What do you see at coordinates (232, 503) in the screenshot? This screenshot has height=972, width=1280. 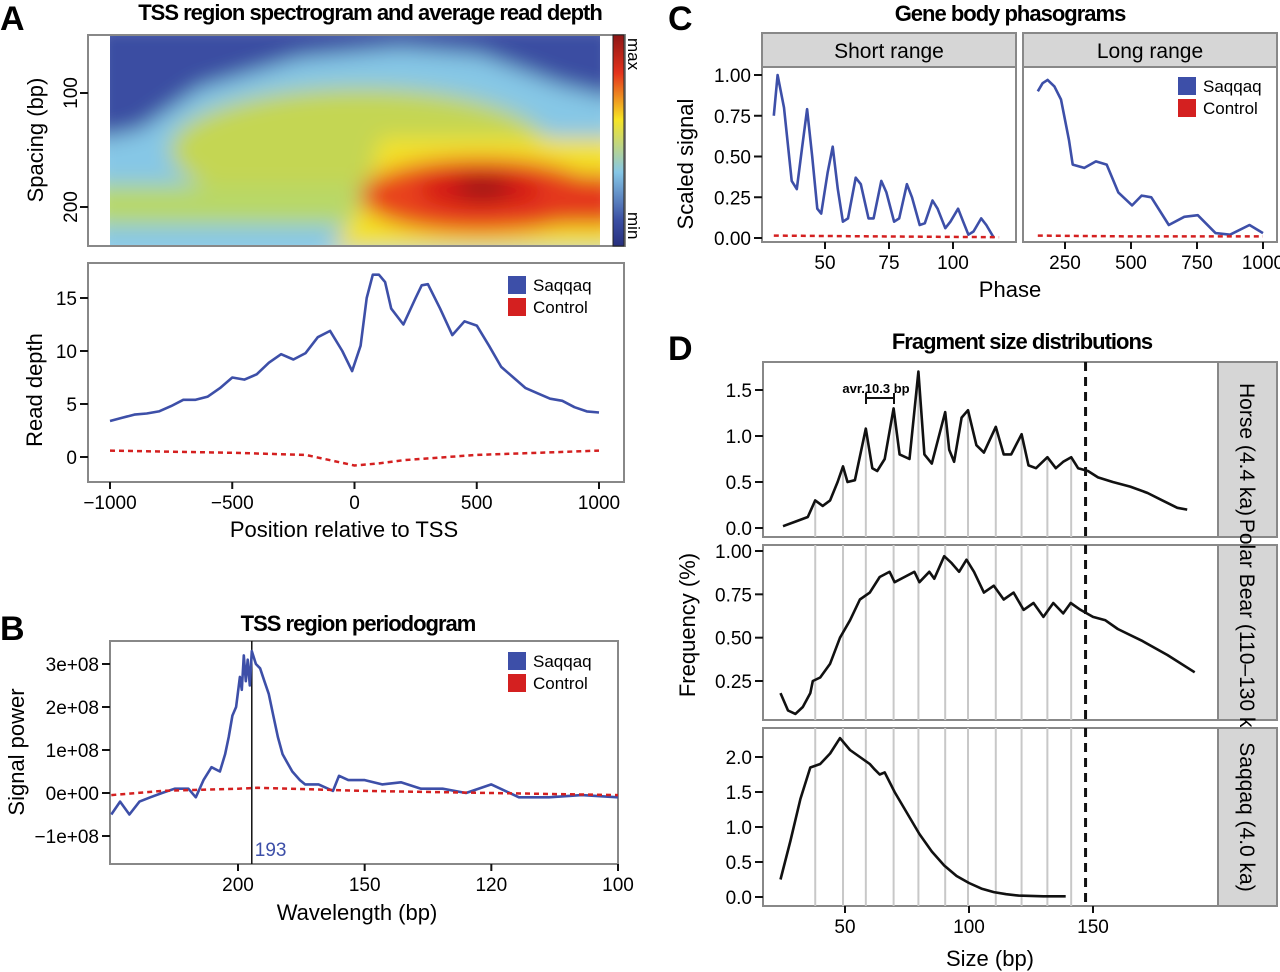 I see `x-tick-label: −500` at bounding box center [232, 503].